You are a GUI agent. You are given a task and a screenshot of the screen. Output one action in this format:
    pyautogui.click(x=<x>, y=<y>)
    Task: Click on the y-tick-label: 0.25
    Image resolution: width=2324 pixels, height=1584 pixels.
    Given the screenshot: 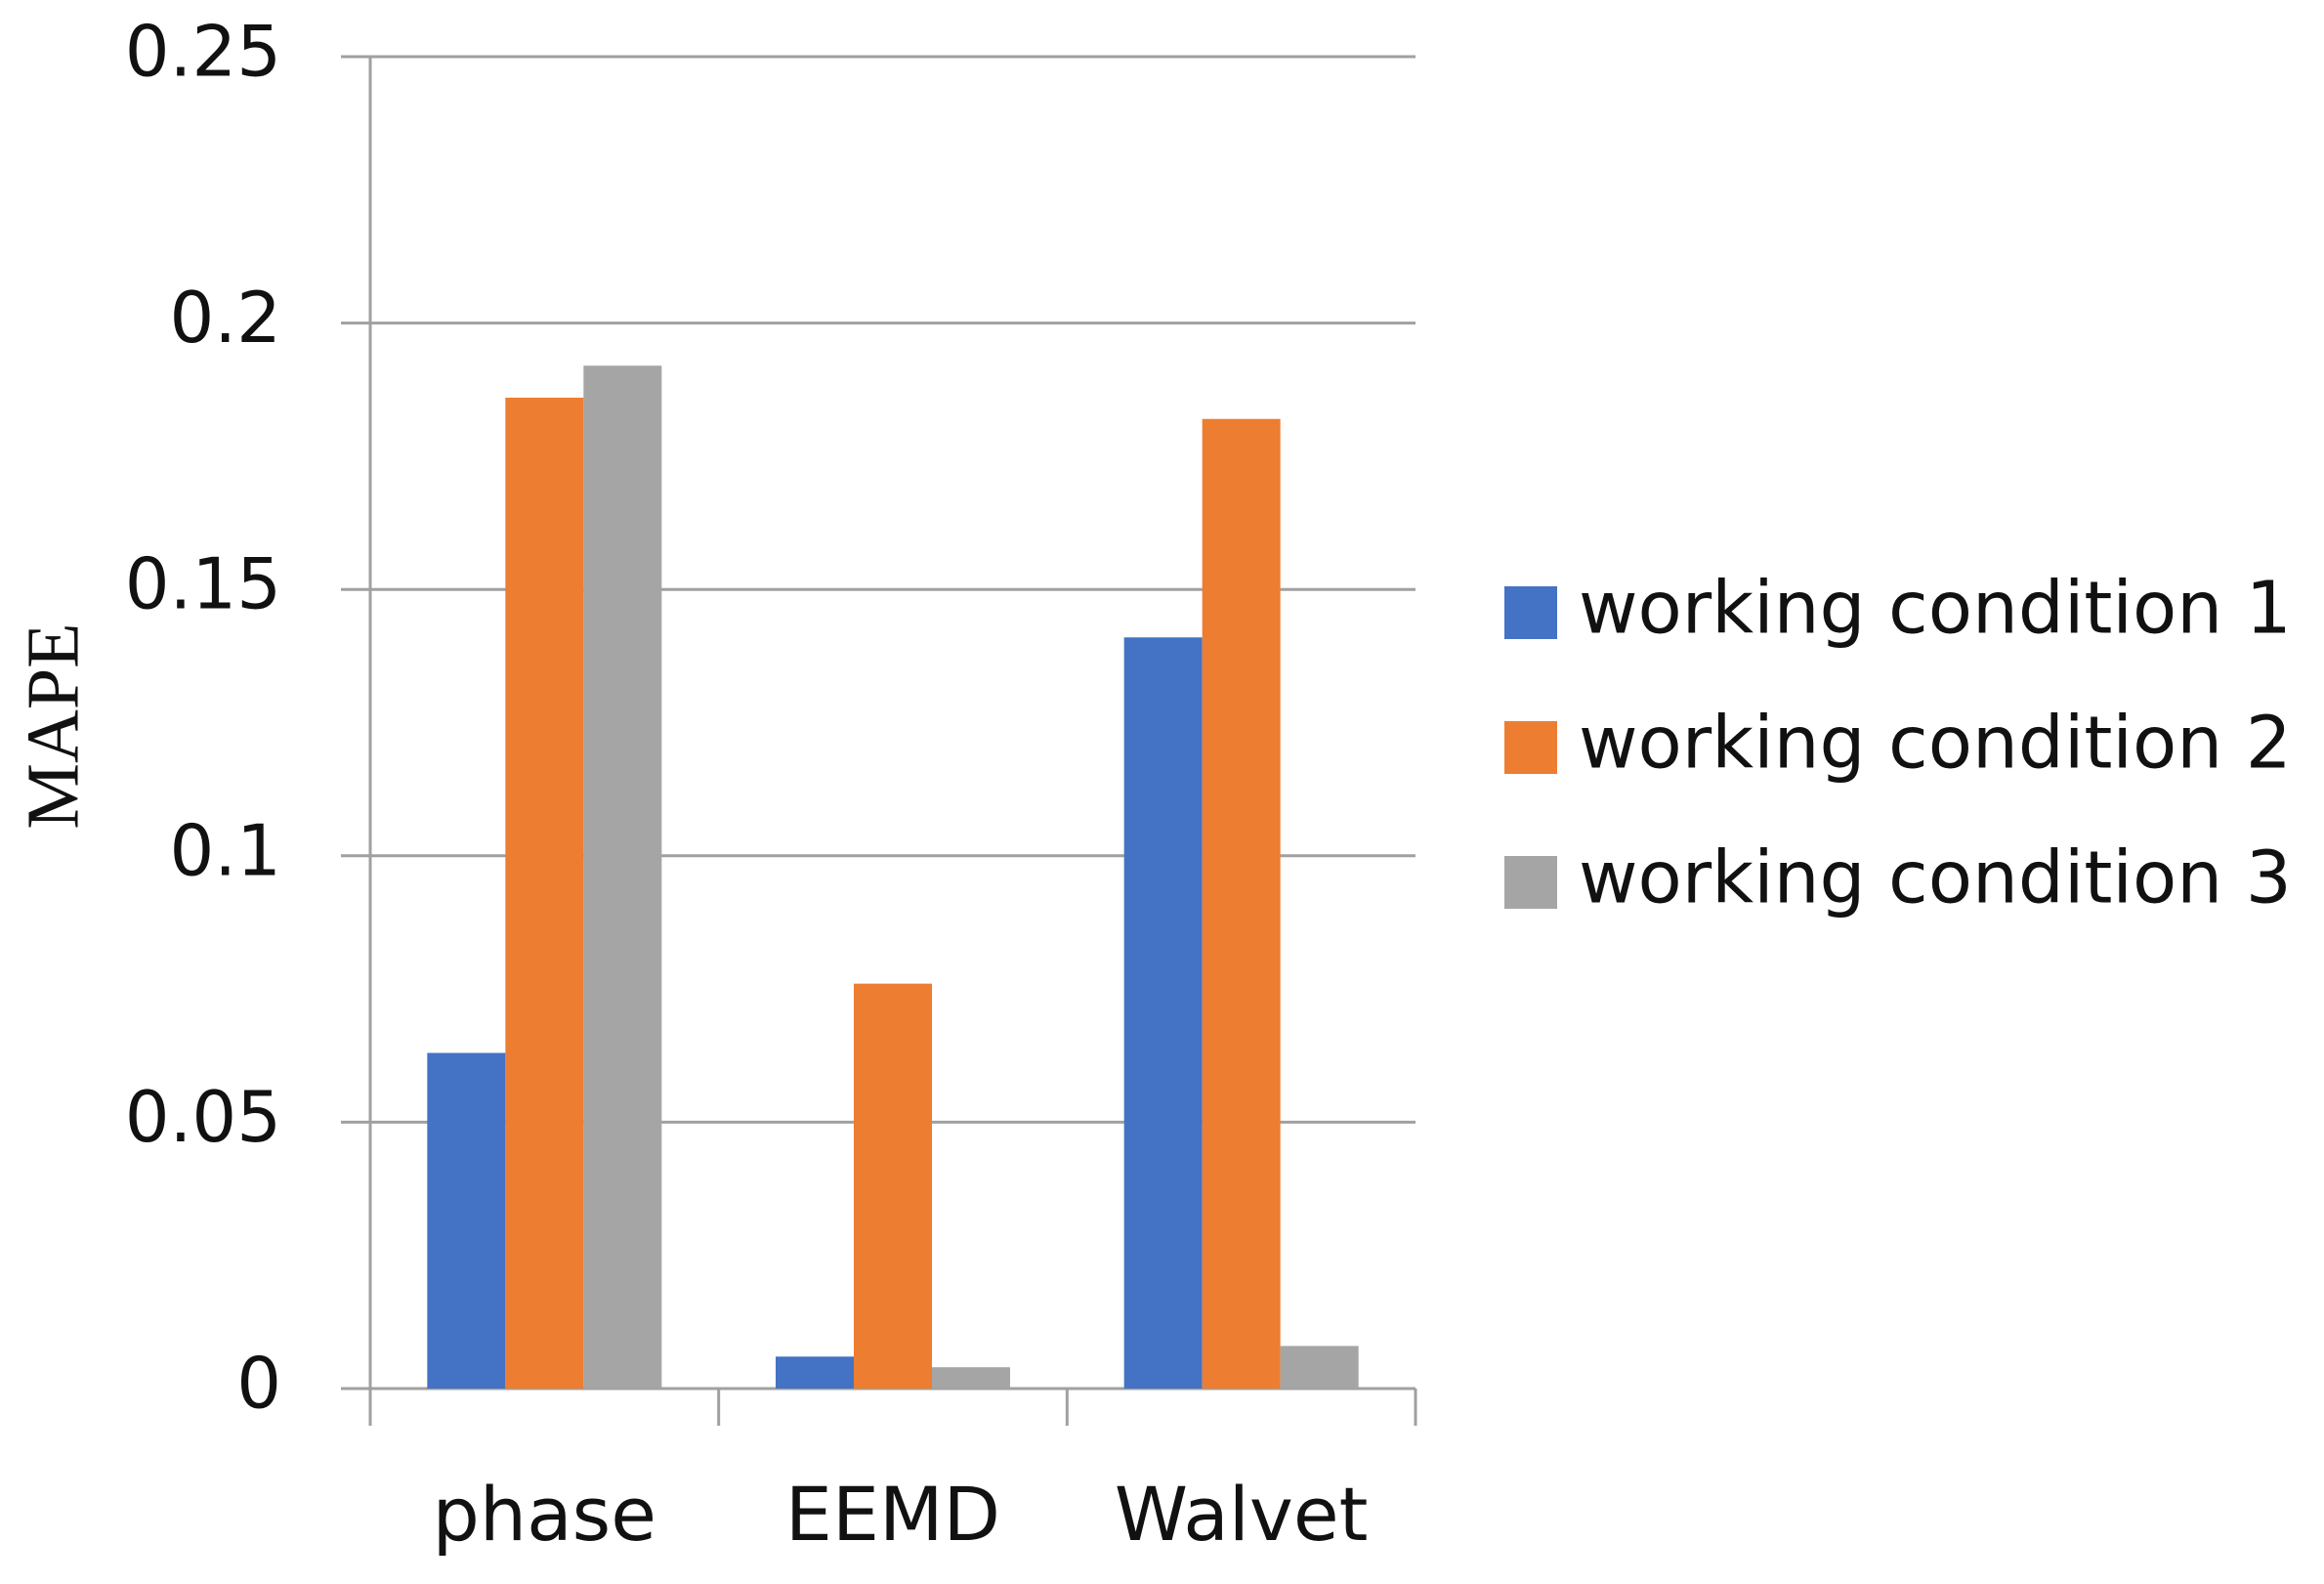 What is the action you would take?
    pyautogui.click(x=203, y=52)
    